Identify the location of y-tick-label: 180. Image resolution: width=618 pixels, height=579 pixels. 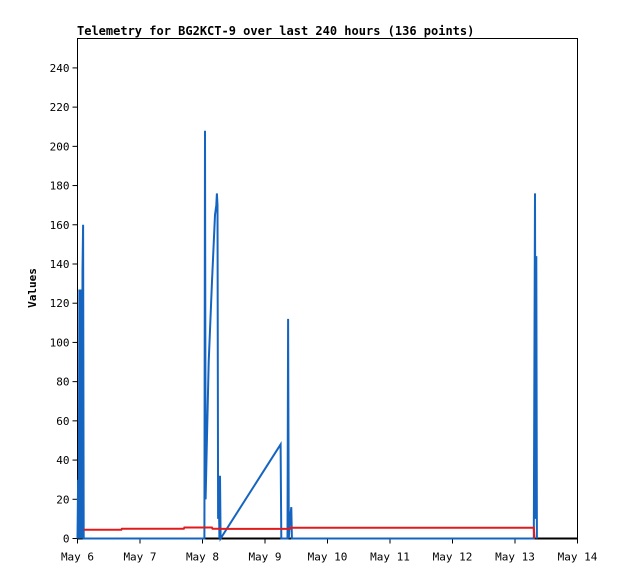
(60, 186).